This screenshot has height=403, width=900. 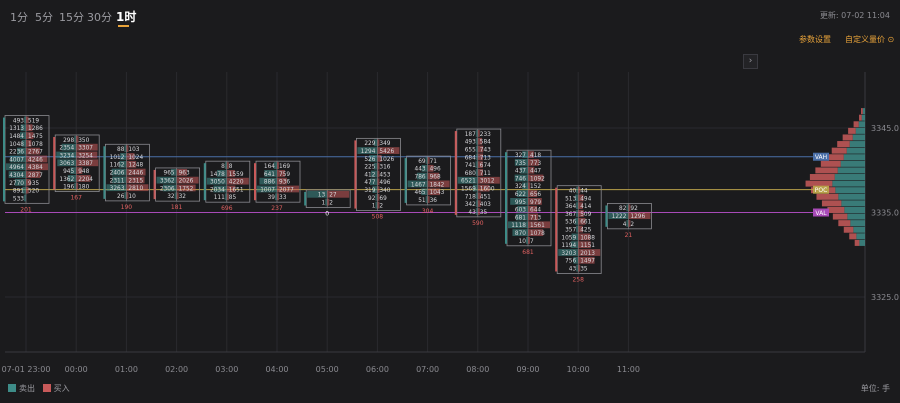 I want to click on delta-label: 508, so click(x=378, y=217).